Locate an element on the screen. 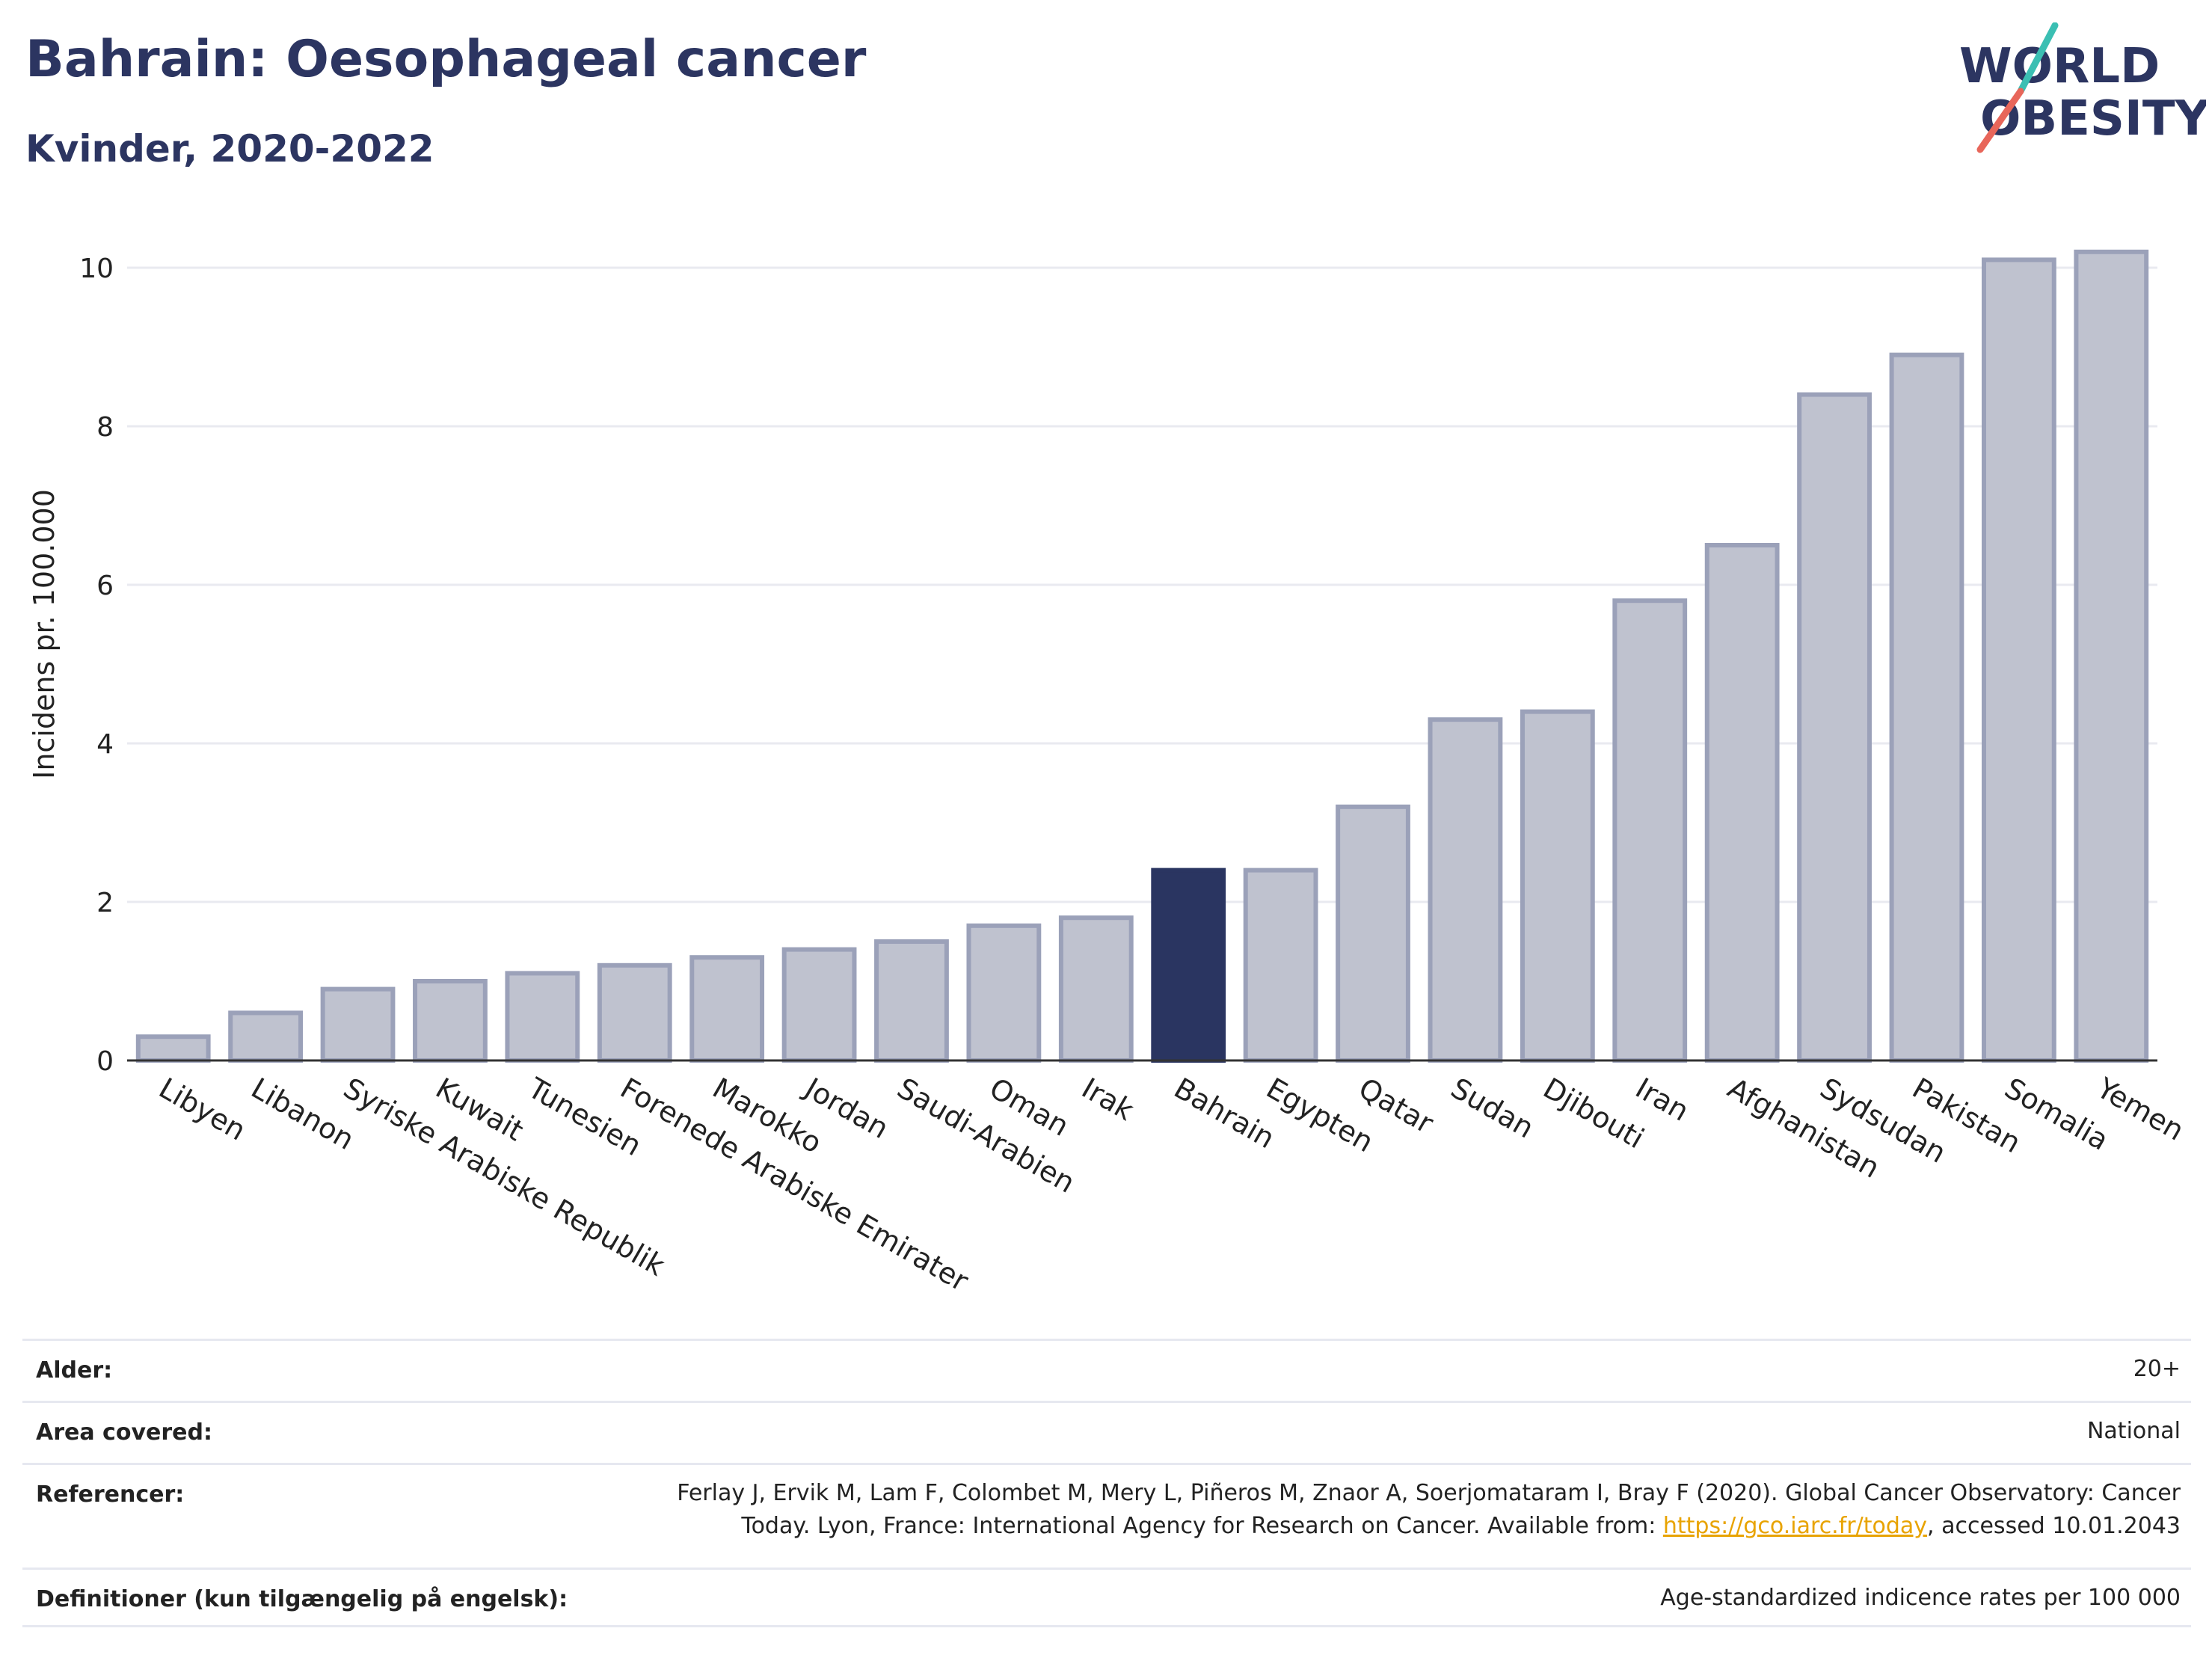 The height and width of the screenshot is (1655, 2212). bar-oman is located at coordinates (1004, 993).